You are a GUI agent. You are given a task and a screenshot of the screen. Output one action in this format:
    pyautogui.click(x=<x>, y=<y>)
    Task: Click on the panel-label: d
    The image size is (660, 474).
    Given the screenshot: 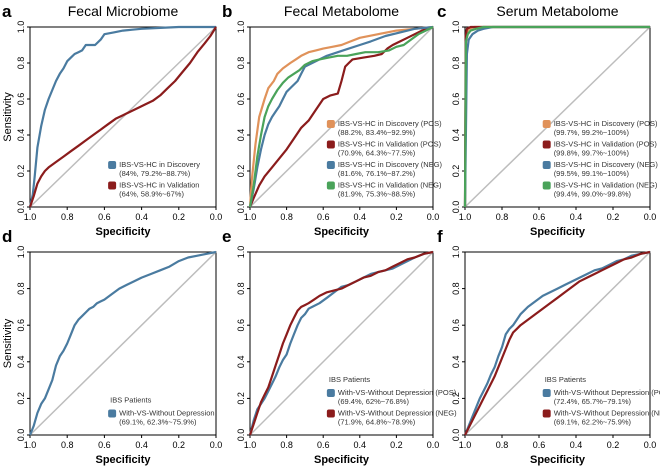 What is the action you would take?
    pyautogui.click(x=7, y=236)
    